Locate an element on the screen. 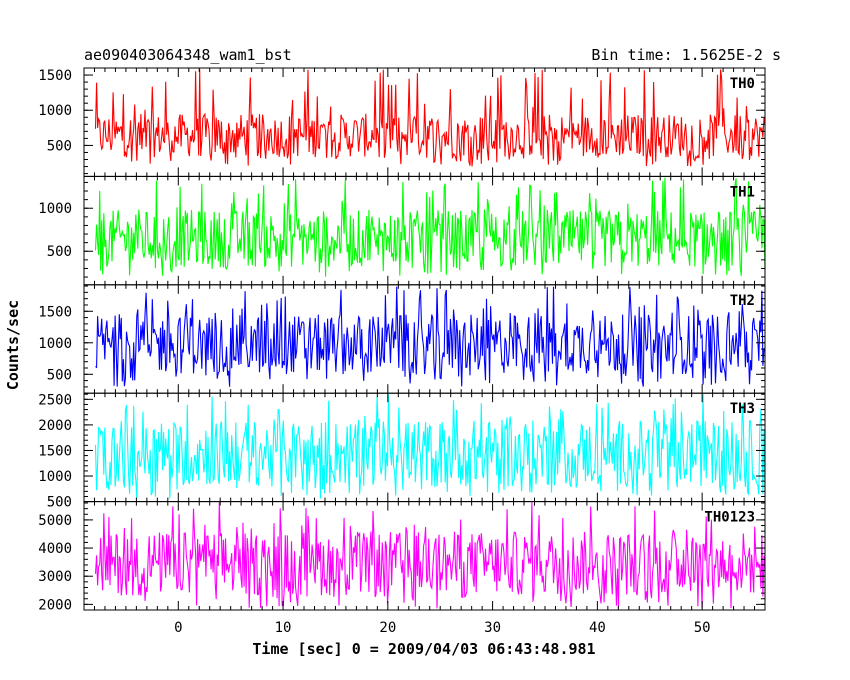 The image size is (850, 680). y-tick-label-th0123: 5000 is located at coordinates (55, 521).